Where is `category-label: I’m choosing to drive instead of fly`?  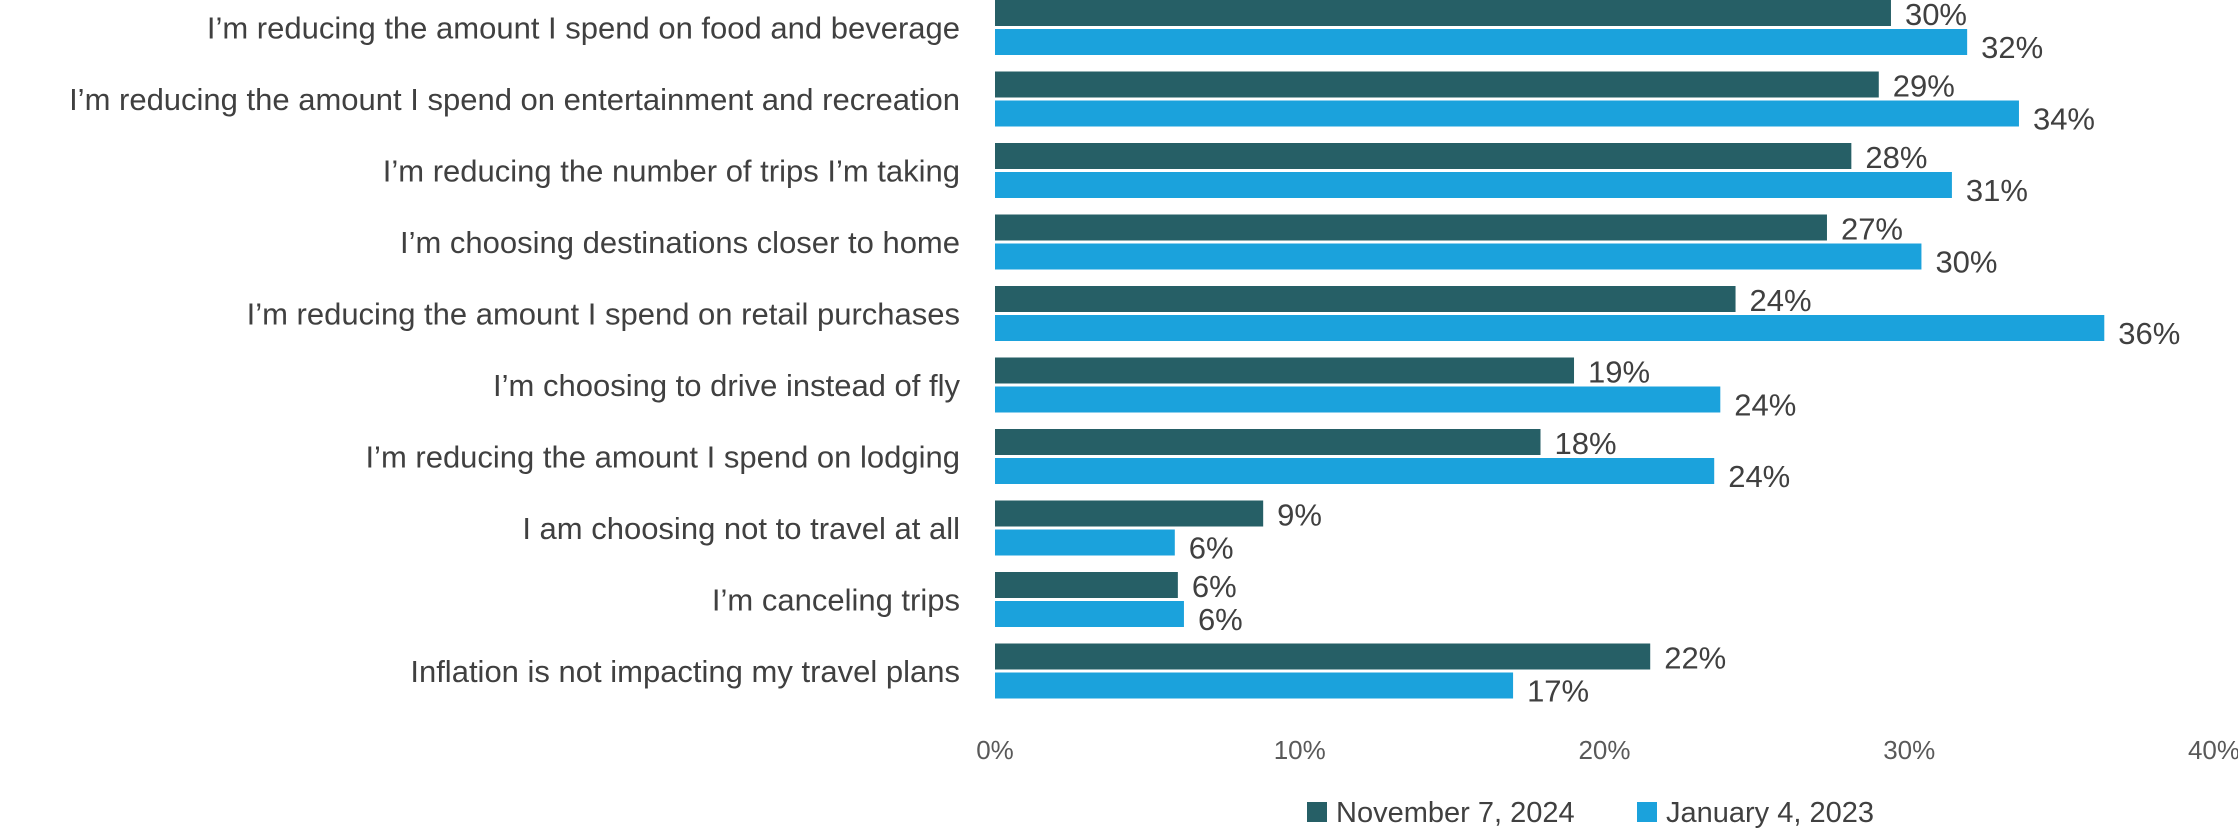
category-label: I’m choosing to drive instead of fly is located at coordinates (726, 385).